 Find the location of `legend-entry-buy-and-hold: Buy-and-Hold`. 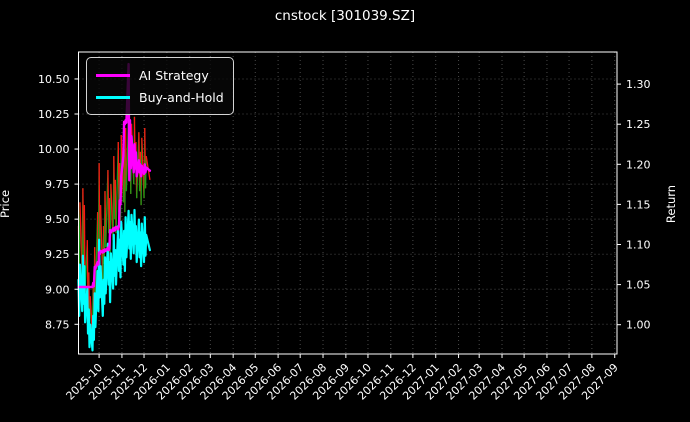

legend-entry-buy-and-hold: Buy-and-Hold is located at coordinates (160, 97).